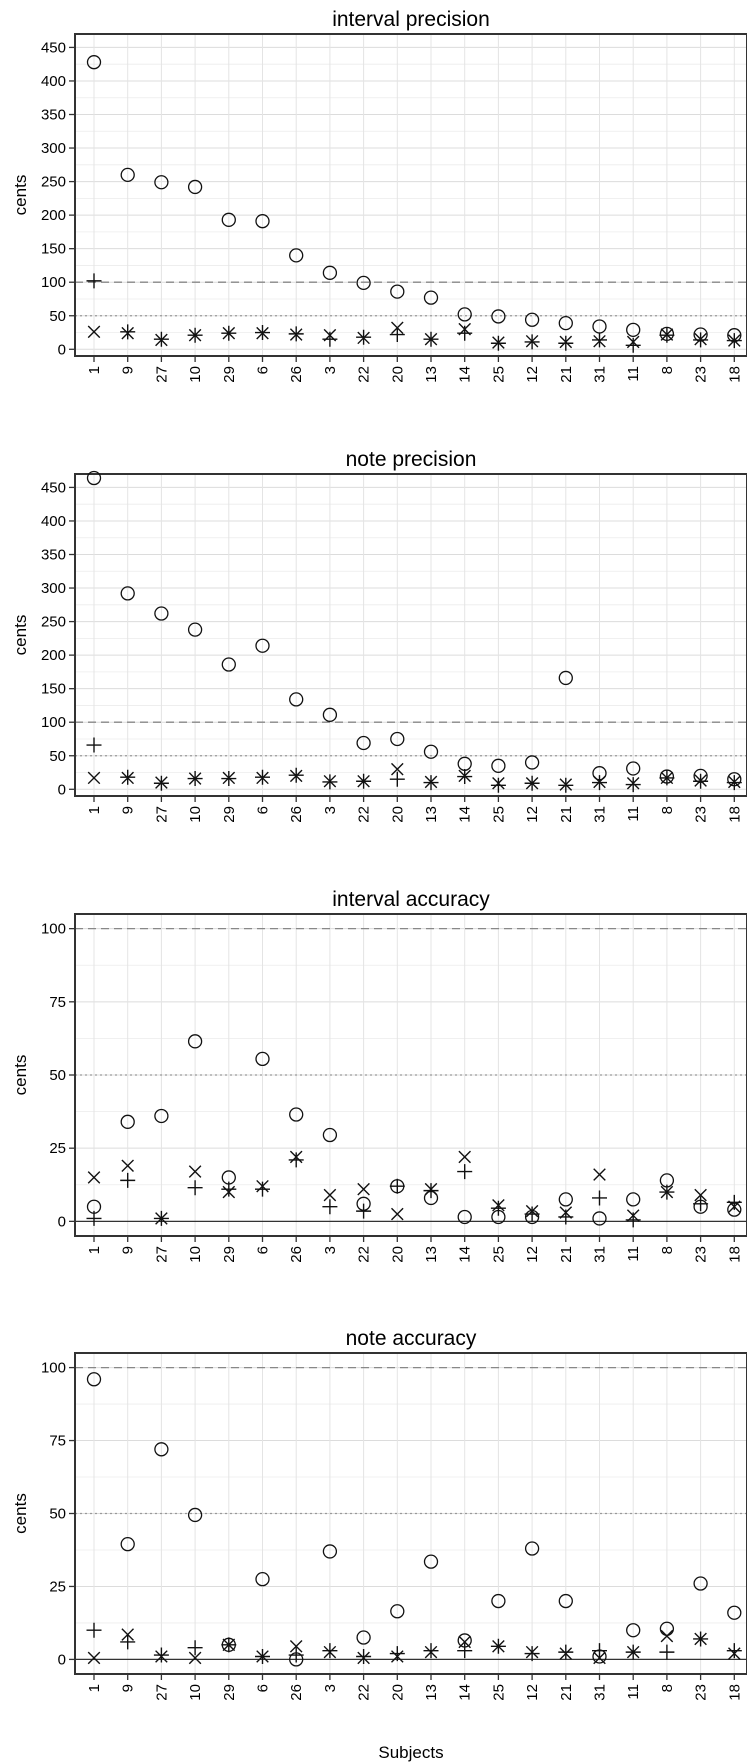 The width and height of the screenshot is (747, 1764). I want to click on panel-title: interval precision, so click(411, 19).